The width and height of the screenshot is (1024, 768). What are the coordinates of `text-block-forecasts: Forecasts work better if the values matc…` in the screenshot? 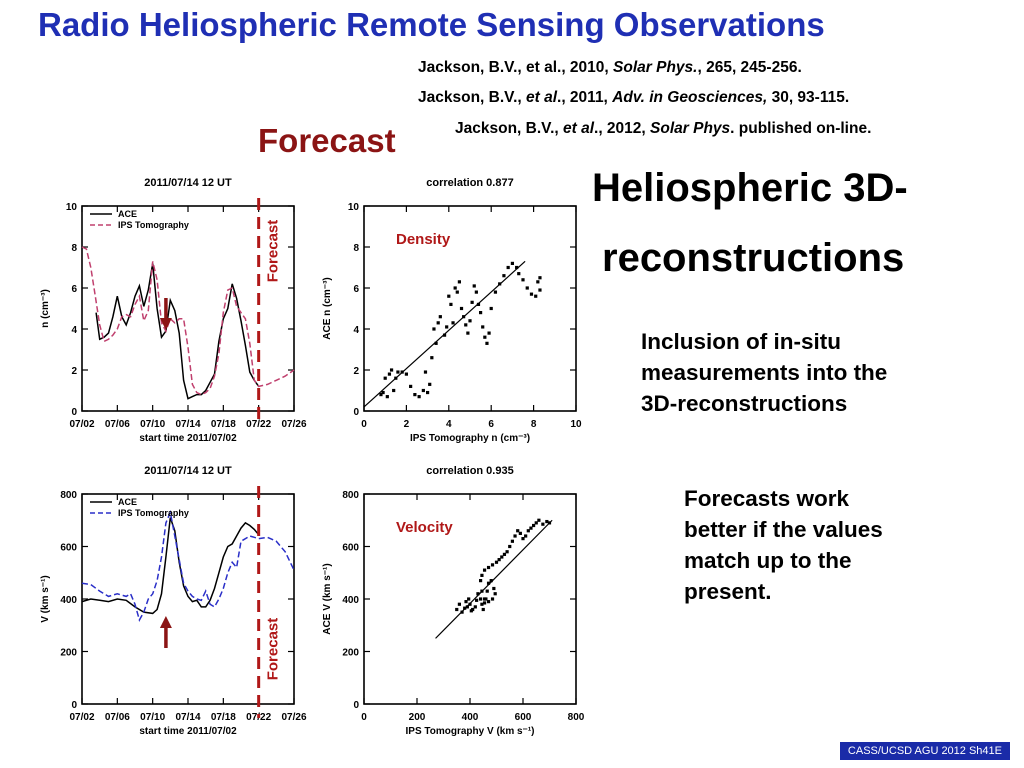 It's located at (783, 545).